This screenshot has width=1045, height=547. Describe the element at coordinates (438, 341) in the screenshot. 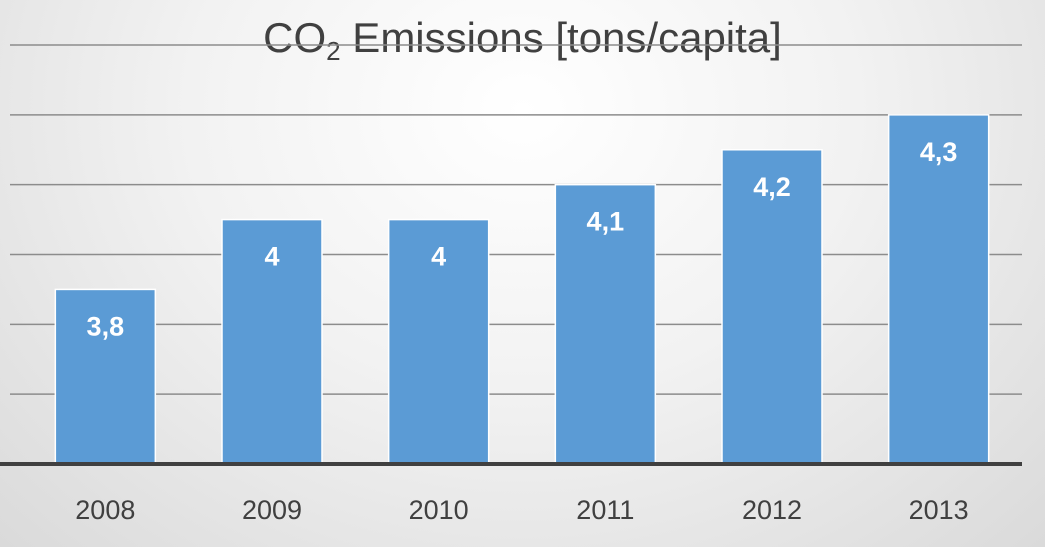

I see `bar-2010` at that location.